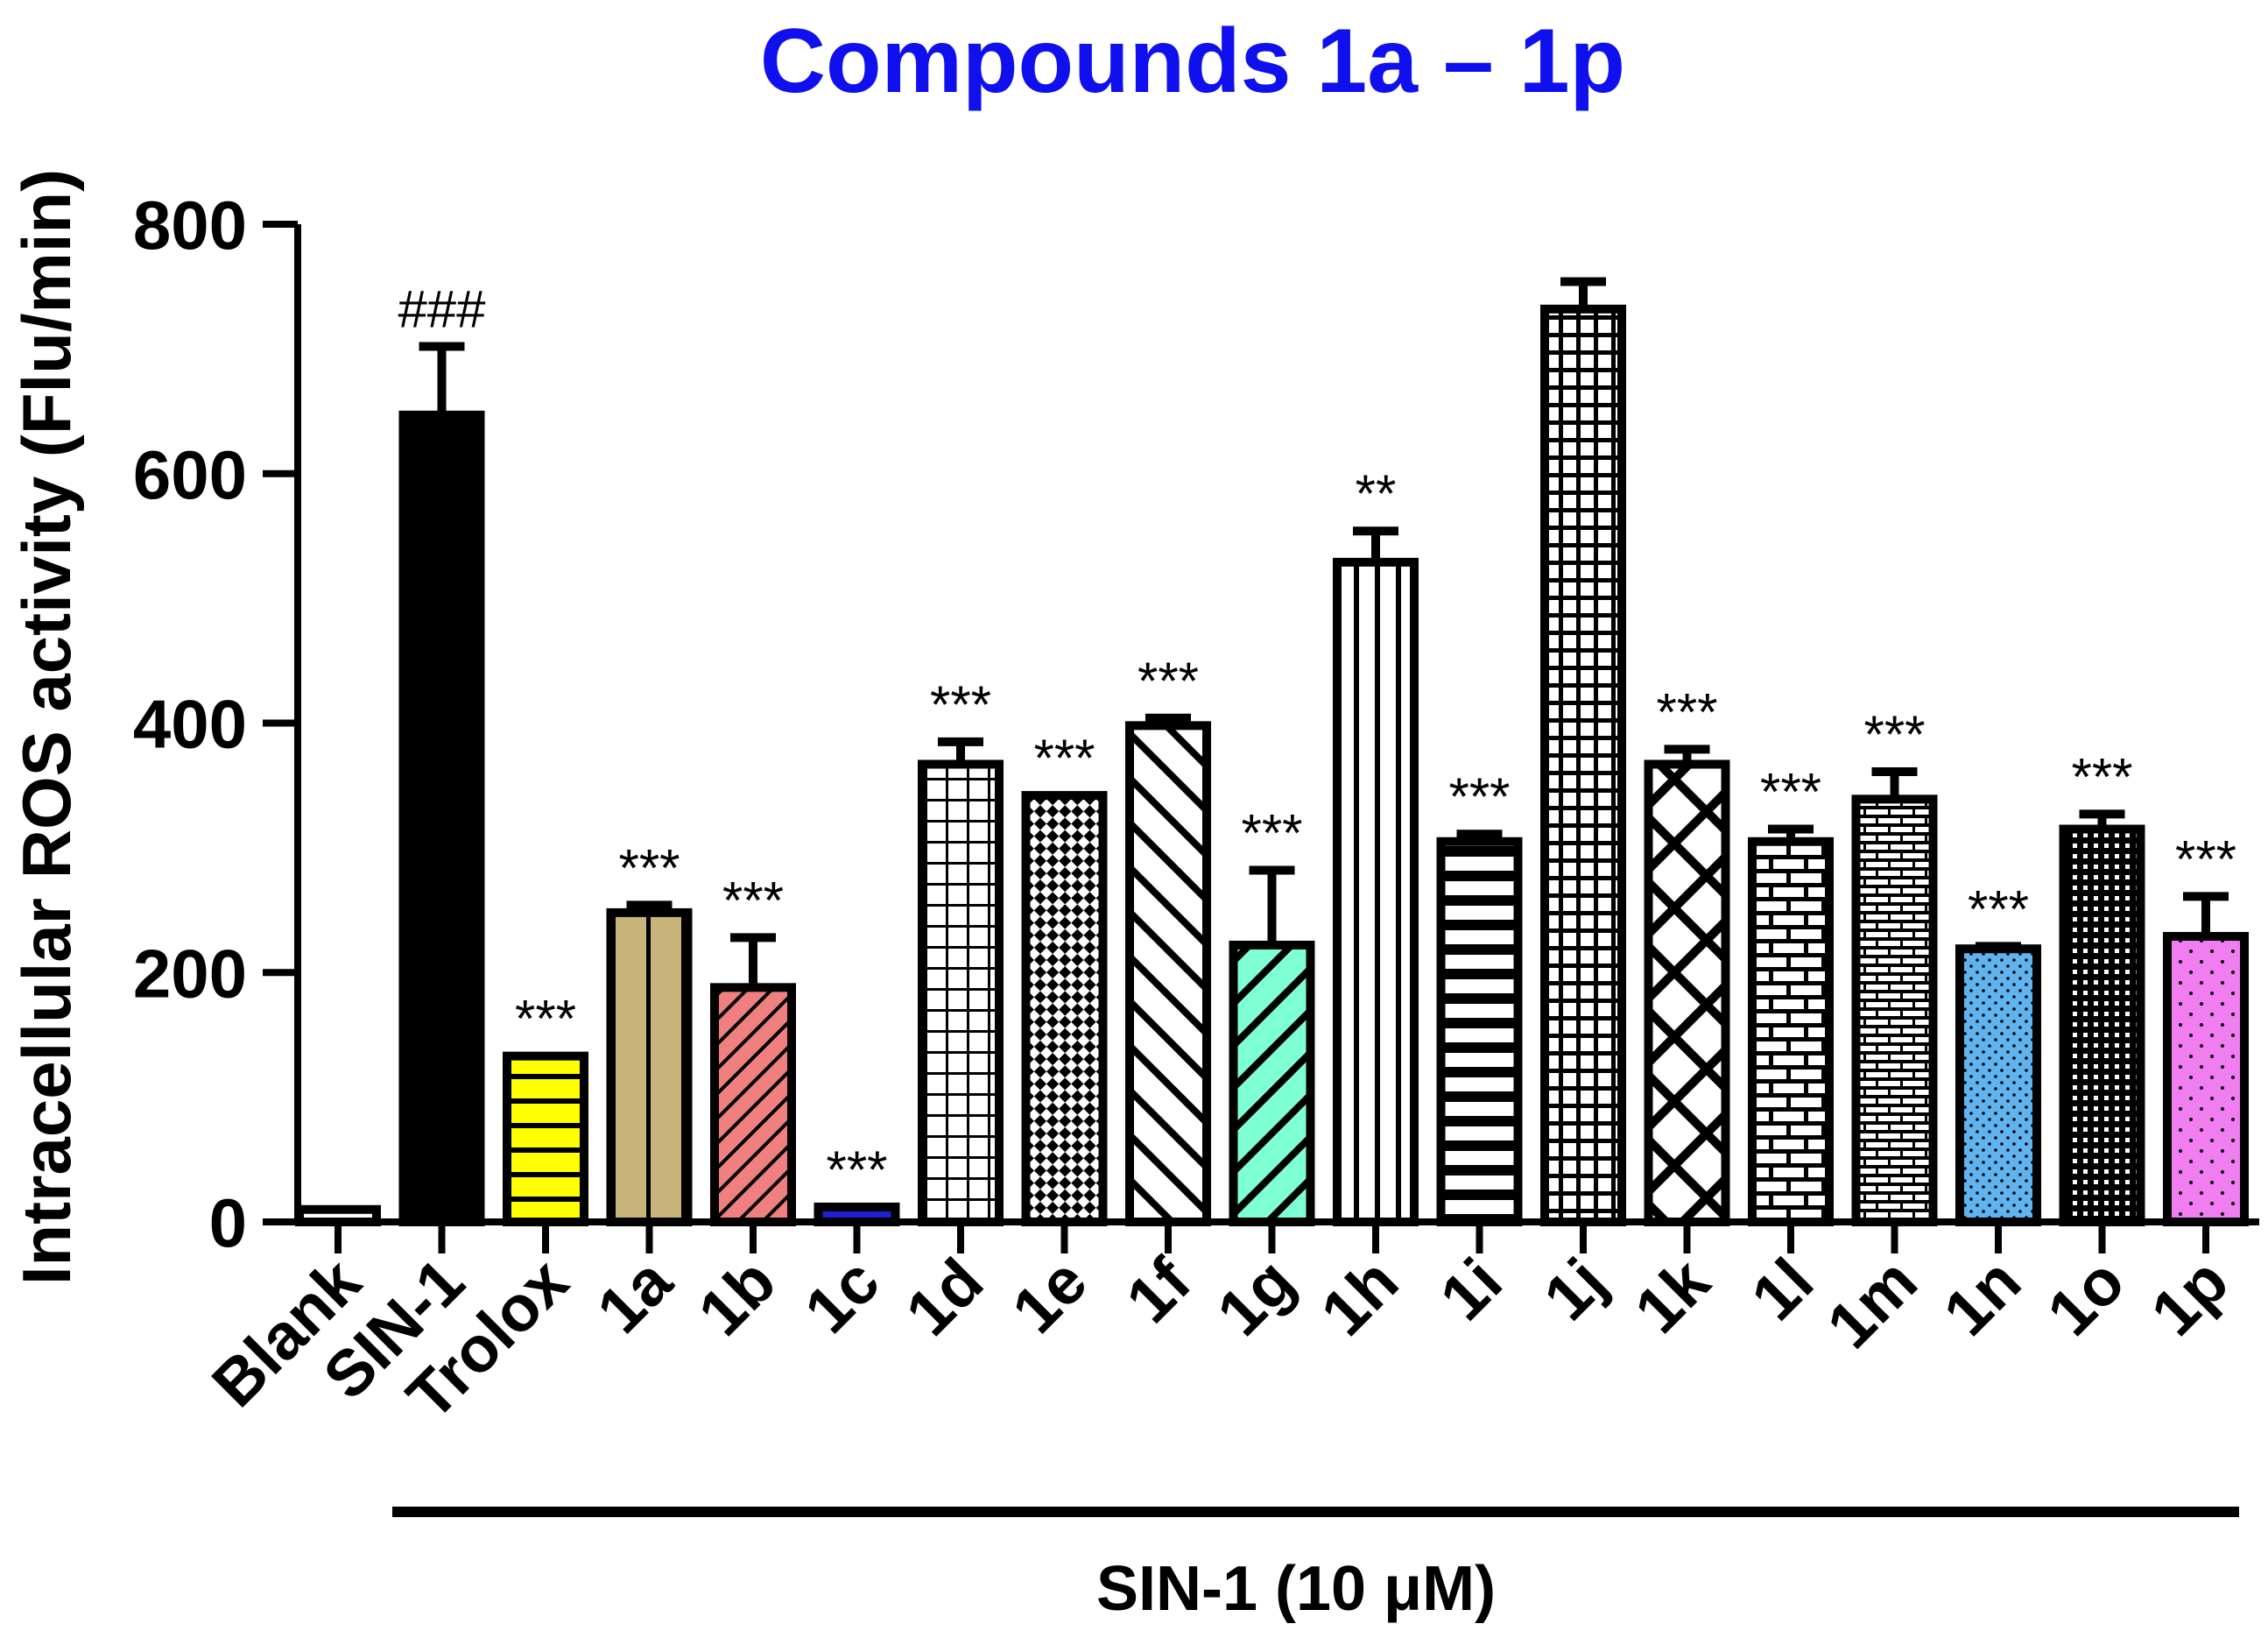 Image resolution: width=2268 pixels, height=1638 pixels. Describe the element at coordinates (634, 1295) in the screenshot. I see `category-label: 1a` at that location.